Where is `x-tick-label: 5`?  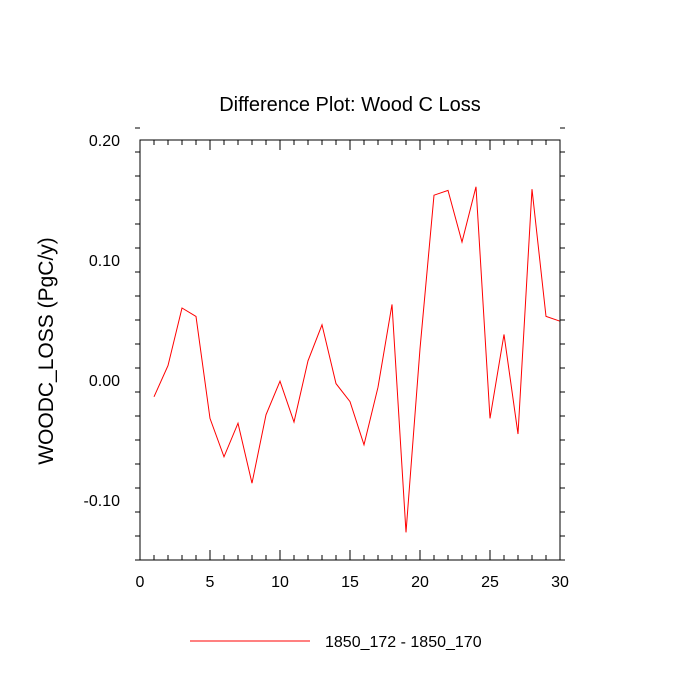 x-tick-label: 5 is located at coordinates (210, 582).